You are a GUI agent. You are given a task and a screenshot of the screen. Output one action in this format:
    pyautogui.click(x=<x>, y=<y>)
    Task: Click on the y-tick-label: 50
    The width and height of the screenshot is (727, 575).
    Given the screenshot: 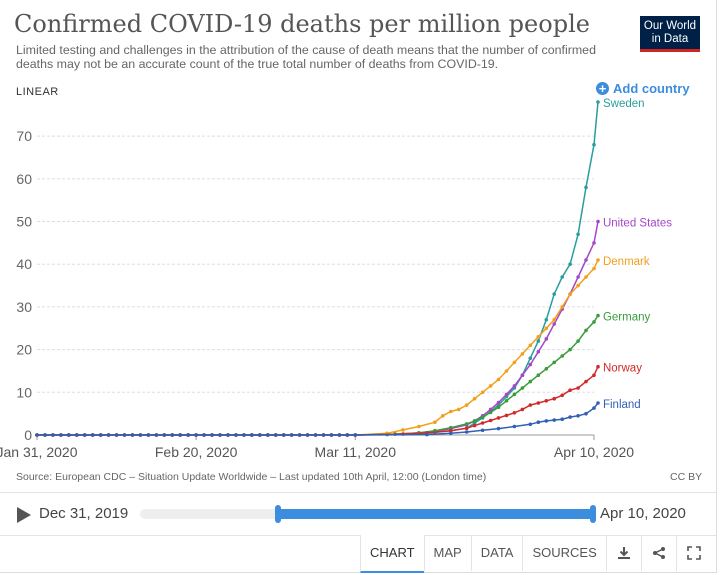 What is the action you would take?
    pyautogui.click(x=24, y=222)
    